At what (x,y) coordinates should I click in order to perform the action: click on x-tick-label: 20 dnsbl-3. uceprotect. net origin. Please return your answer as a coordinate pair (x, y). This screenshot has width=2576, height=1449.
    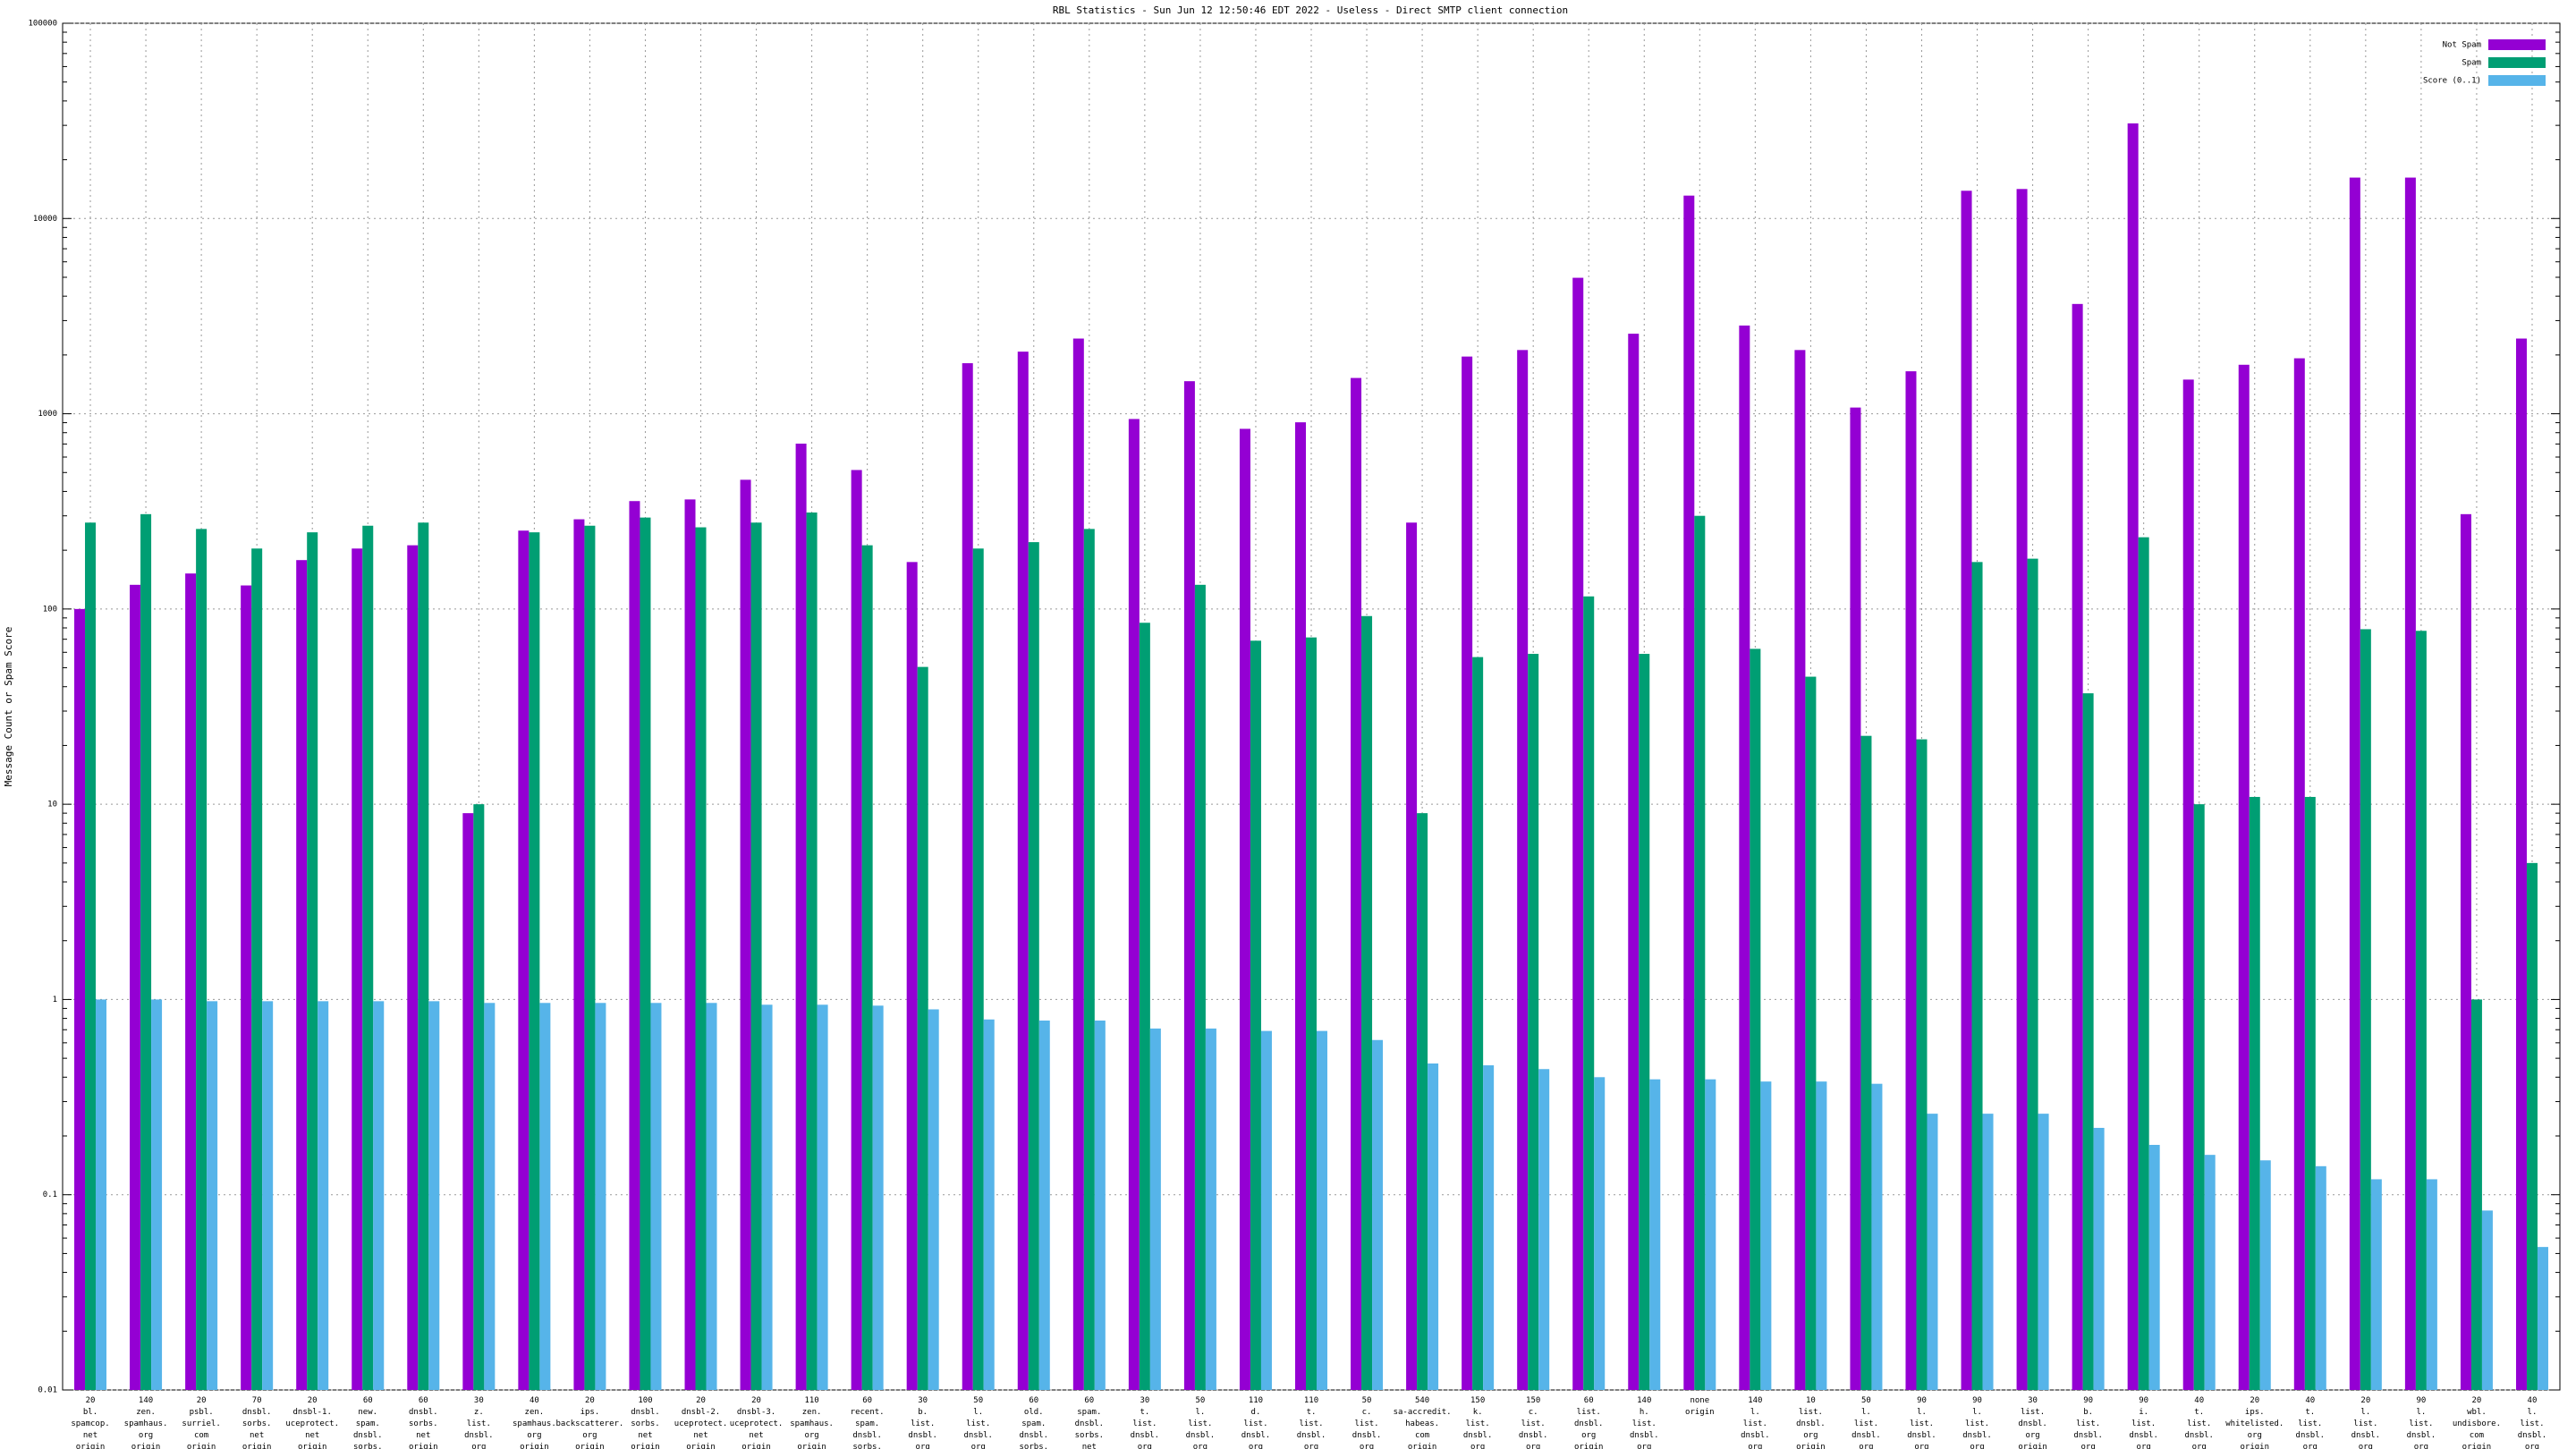
    Looking at the image, I should click on (757, 1422).